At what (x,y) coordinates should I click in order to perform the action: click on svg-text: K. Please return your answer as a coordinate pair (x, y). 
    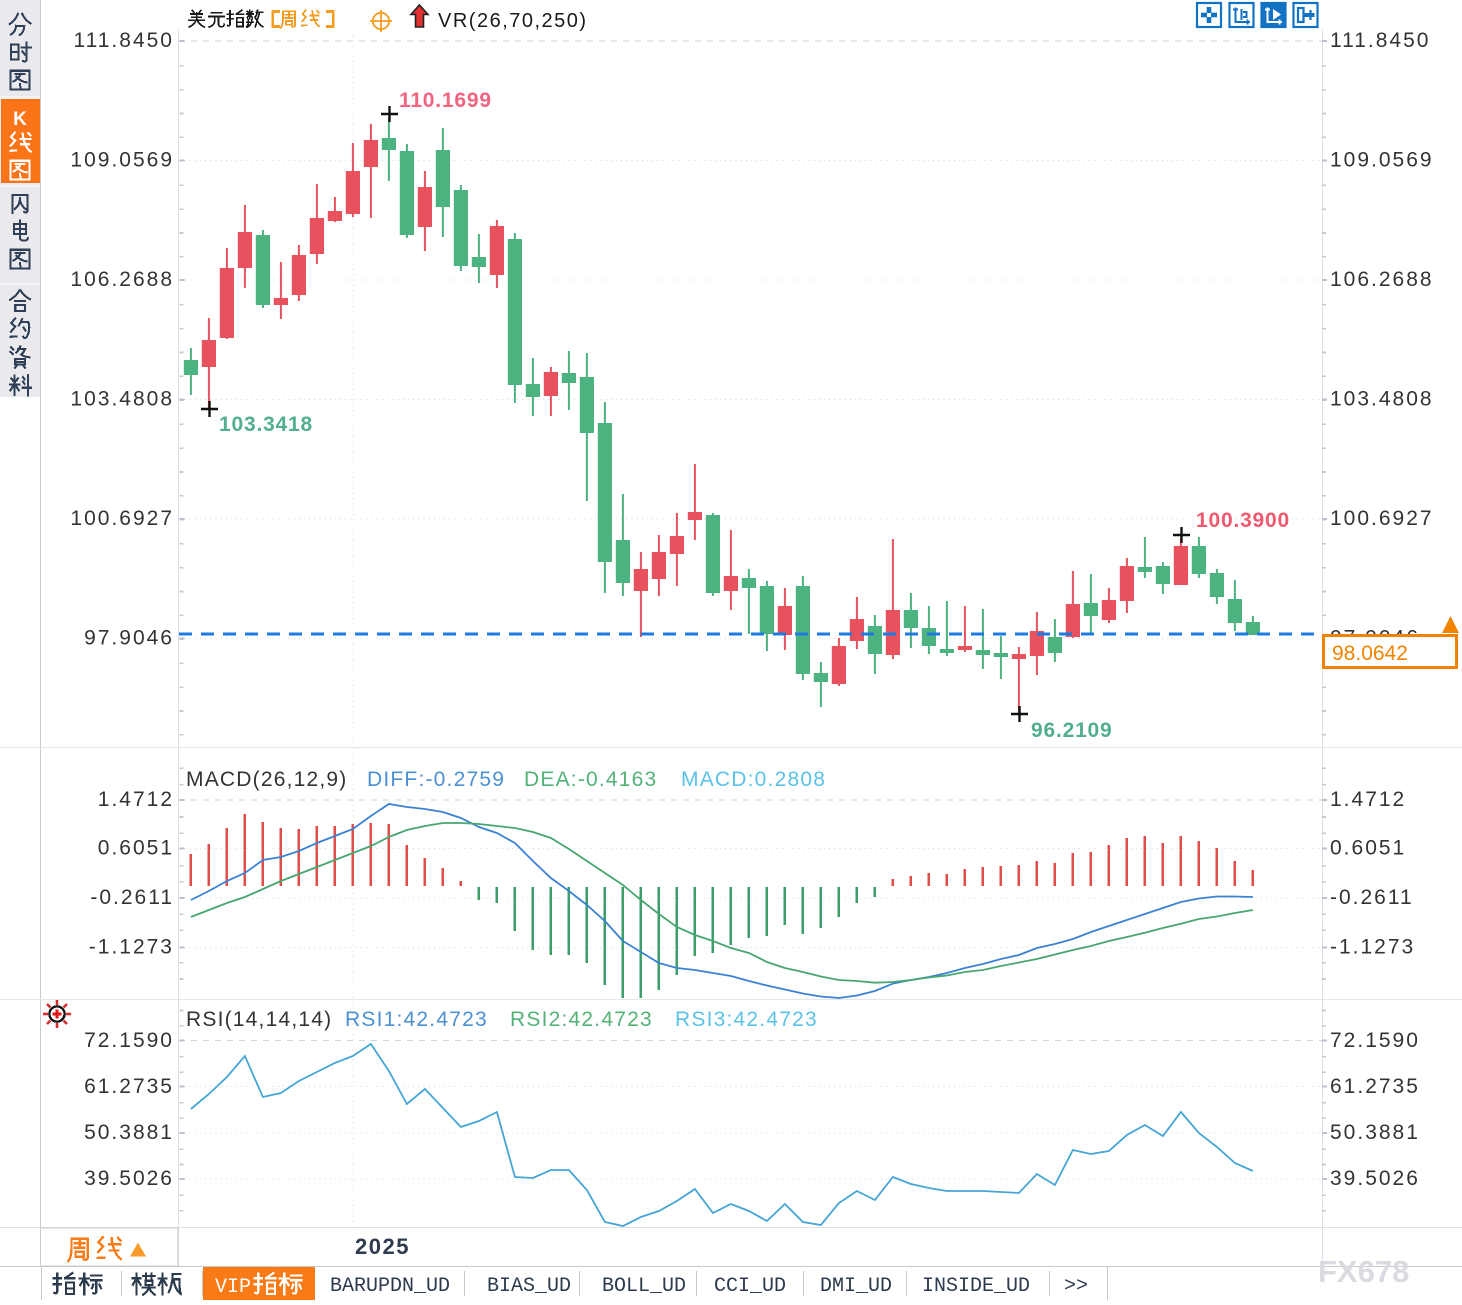
    Looking at the image, I should click on (20, 119).